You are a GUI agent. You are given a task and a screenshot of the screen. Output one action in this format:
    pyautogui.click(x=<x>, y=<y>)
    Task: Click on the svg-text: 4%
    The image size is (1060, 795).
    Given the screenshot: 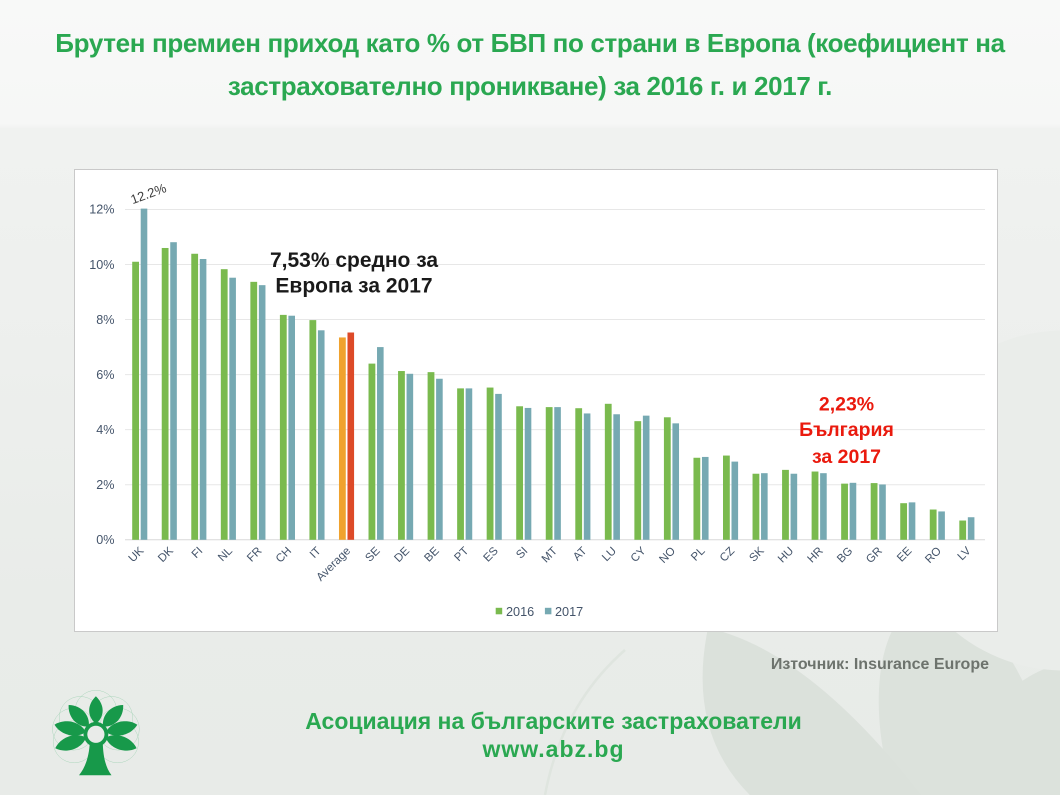 What is the action you would take?
    pyautogui.click(x=105, y=430)
    